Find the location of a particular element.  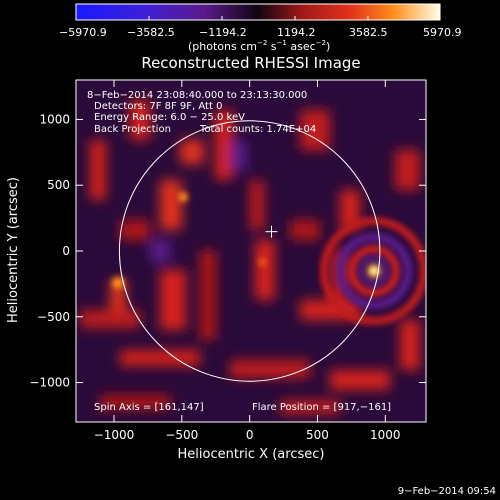

info-method: Back Projection is located at coordinates (132, 129).